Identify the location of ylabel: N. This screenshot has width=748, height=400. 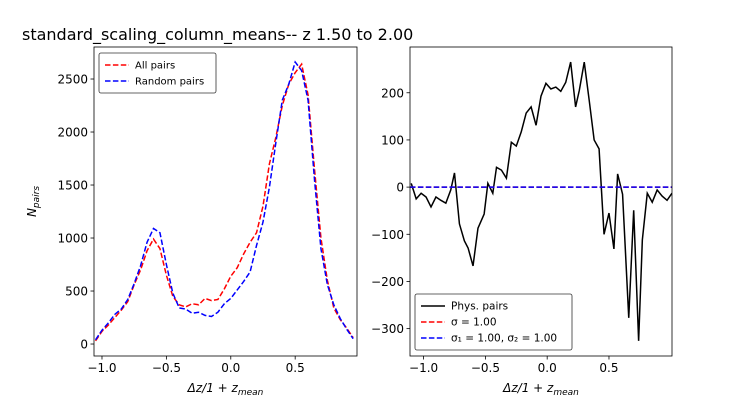
(32, 212).